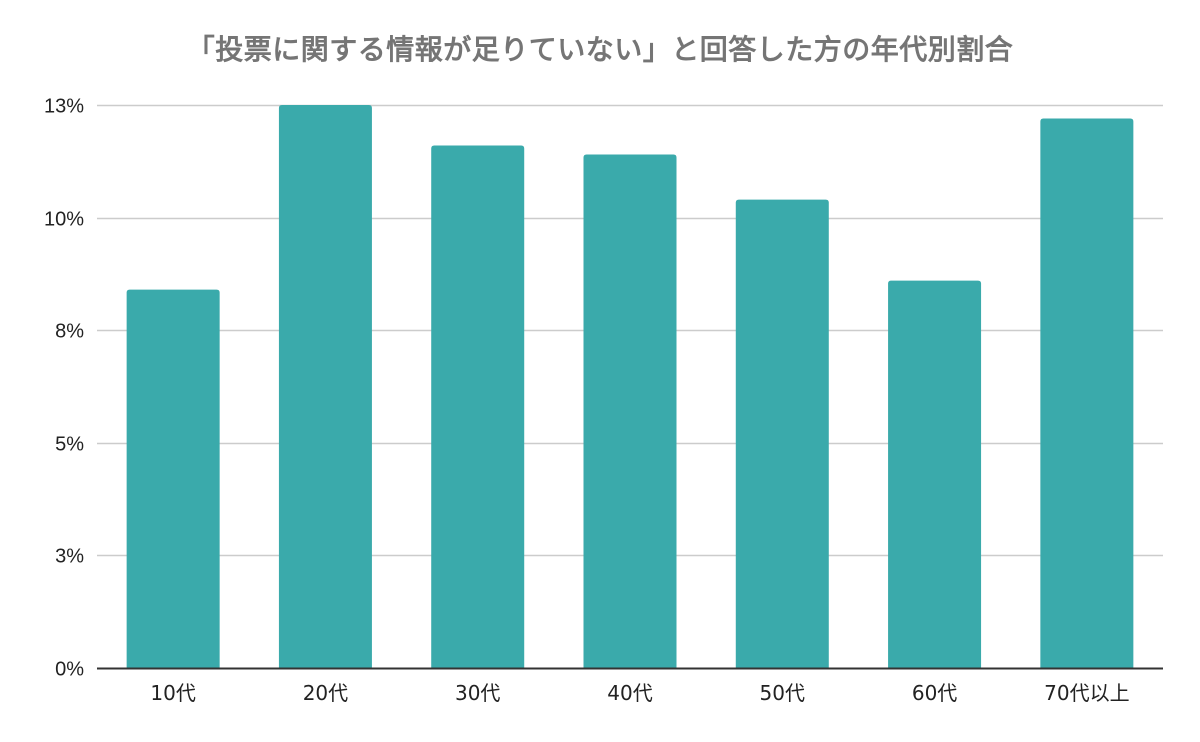  Describe the element at coordinates (934, 693) in the screenshot. I see `x-category-label: 60代` at that location.